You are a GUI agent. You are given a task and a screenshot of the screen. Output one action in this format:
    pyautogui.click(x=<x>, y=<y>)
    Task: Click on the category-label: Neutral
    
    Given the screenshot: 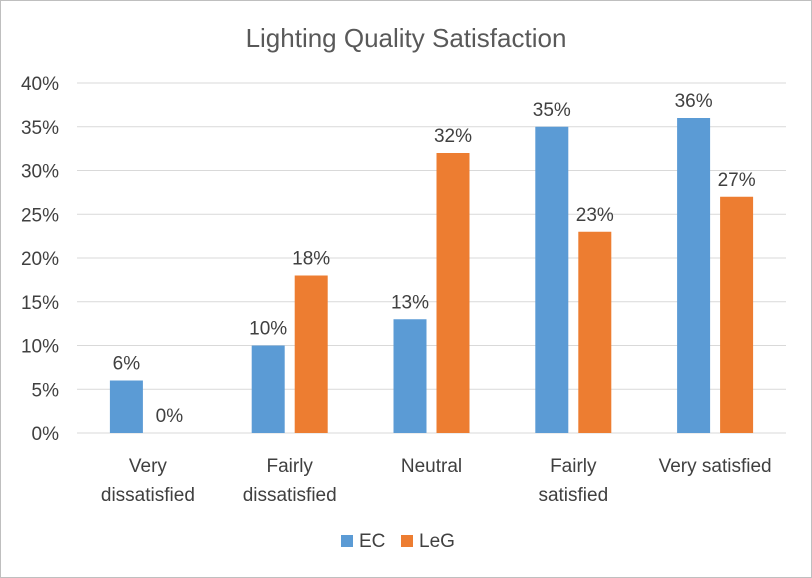 What is the action you would take?
    pyautogui.click(x=431, y=466)
    